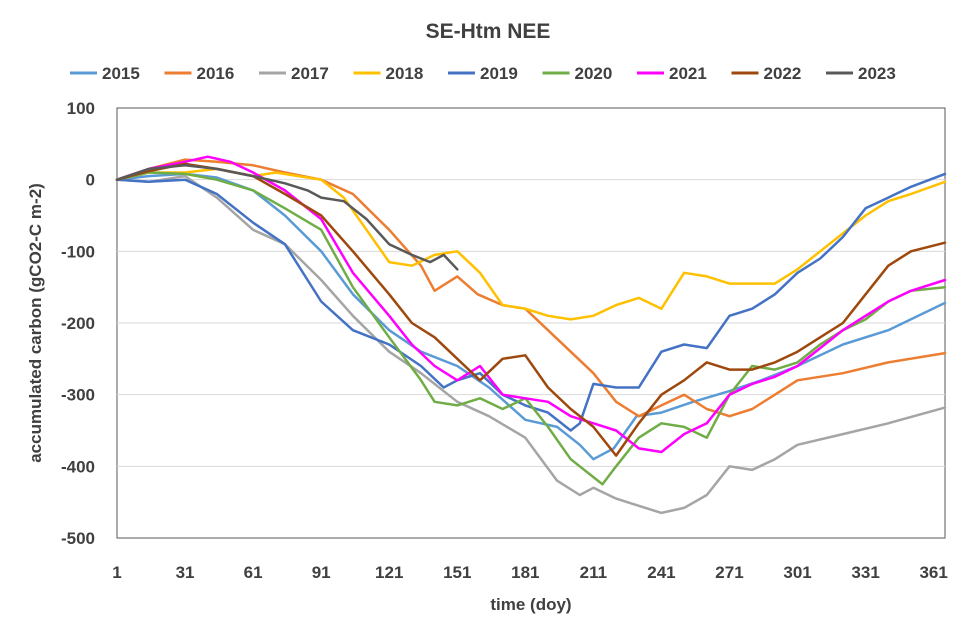 The height and width of the screenshot is (638, 977). What do you see at coordinates (688, 73) in the screenshot?
I see `legend-label-2021: 2021` at bounding box center [688, 73].